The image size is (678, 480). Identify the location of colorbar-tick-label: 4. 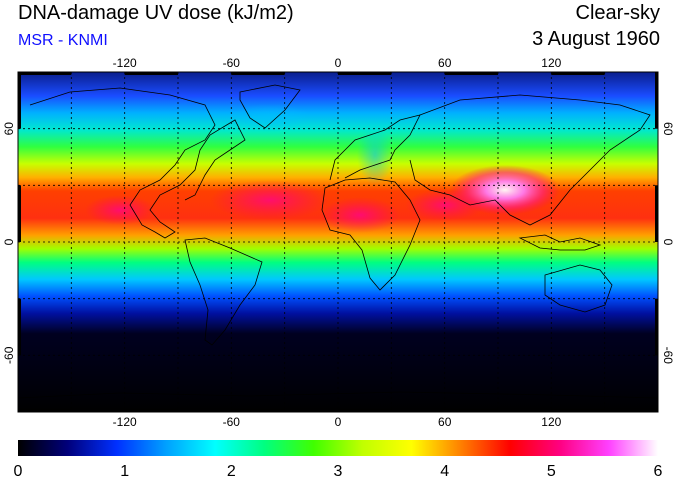
(444, 471).